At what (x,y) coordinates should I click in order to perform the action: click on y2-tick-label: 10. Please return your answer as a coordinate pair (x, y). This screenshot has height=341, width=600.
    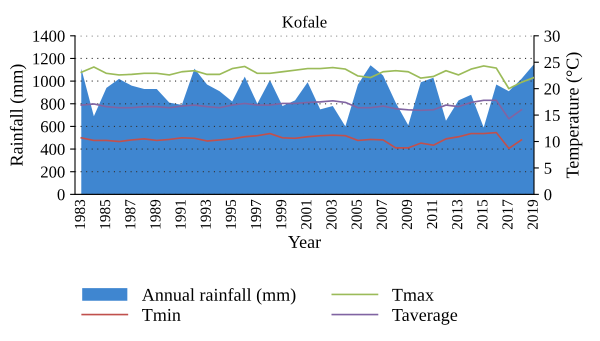
    Looking at the image, I should click on (552, 142).